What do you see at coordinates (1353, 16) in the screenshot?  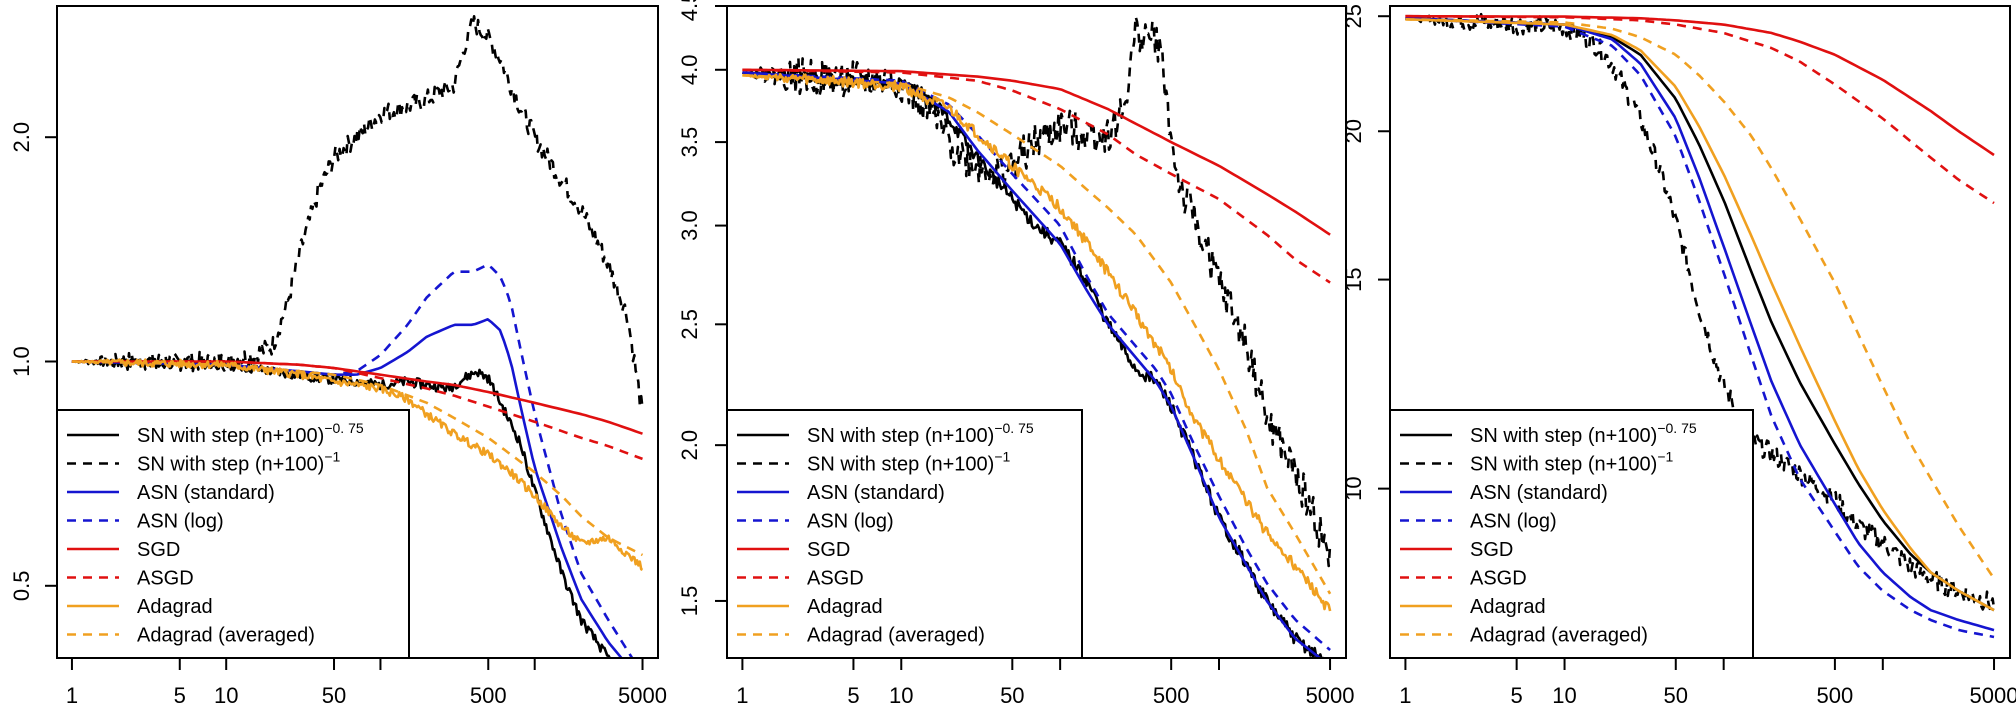 I see `y-tick-label: 25` at bounding box center [1353, 16].